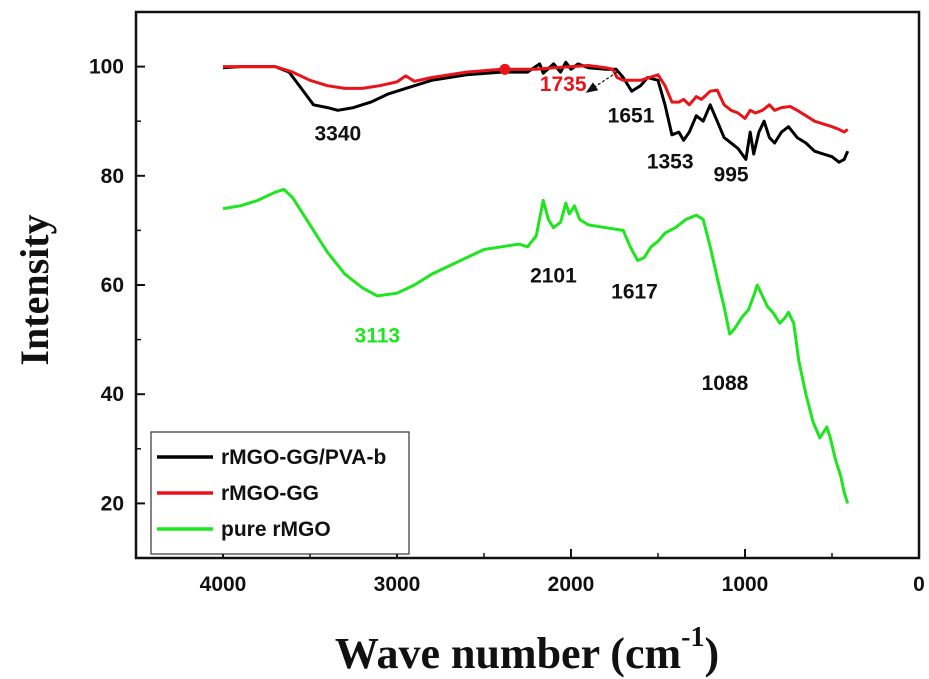  Describe the element at coordinates (223, 584) in the screenshot. I see `x-tick-label: 4000` at that location.